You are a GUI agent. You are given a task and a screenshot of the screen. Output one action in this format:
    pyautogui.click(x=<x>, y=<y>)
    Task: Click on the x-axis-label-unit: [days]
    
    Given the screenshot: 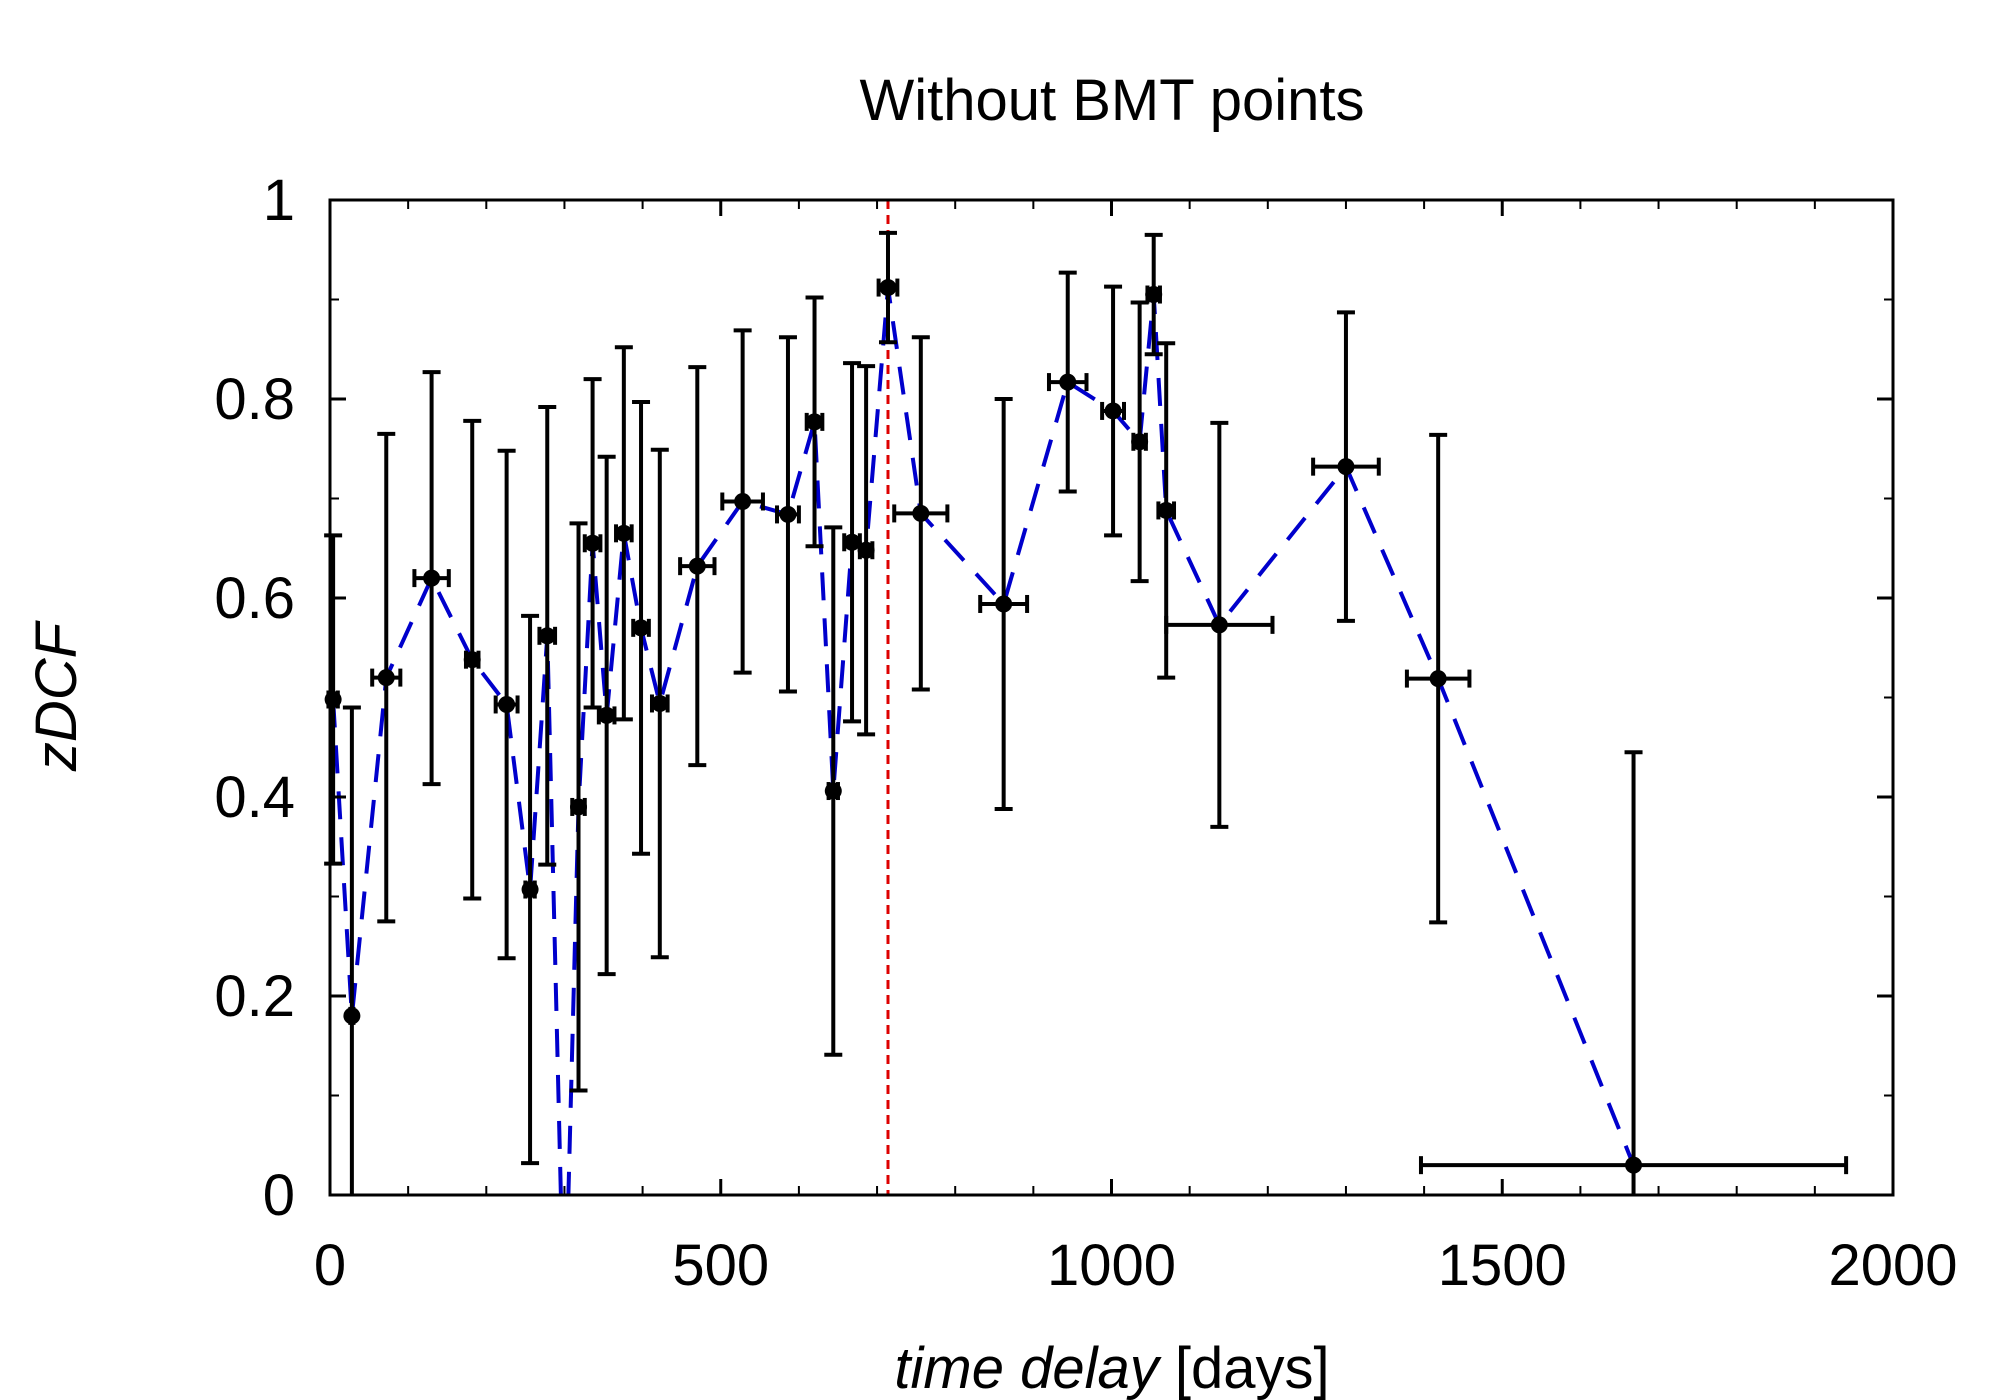 What is the action you would take?
    pyautogui.click(x=1244, y=1368)
    